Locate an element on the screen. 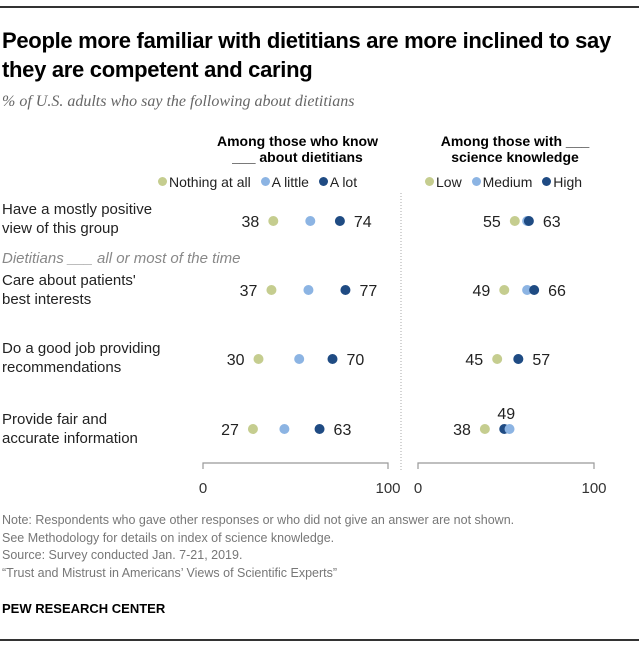 The height and width of the screenshot is (647, 639). bottom-rule is located at coordinates (319, 640).